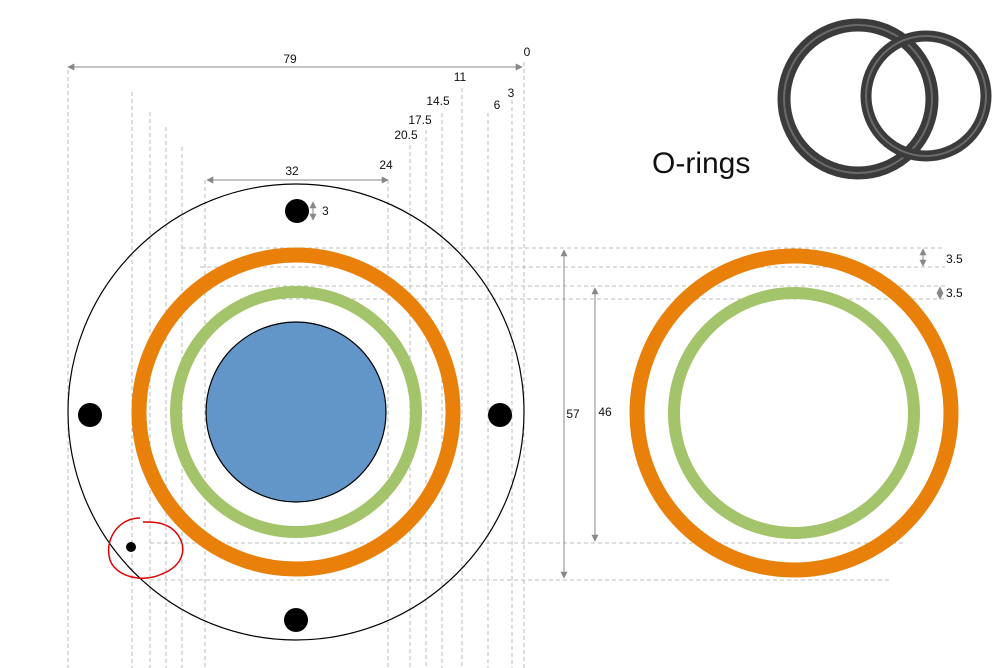 Image resolution: width=995 pixels, height=668 pixels. Describe the element at coordinates (297, 211) in the screenshot. I see `bolt-hole-top` at that location.